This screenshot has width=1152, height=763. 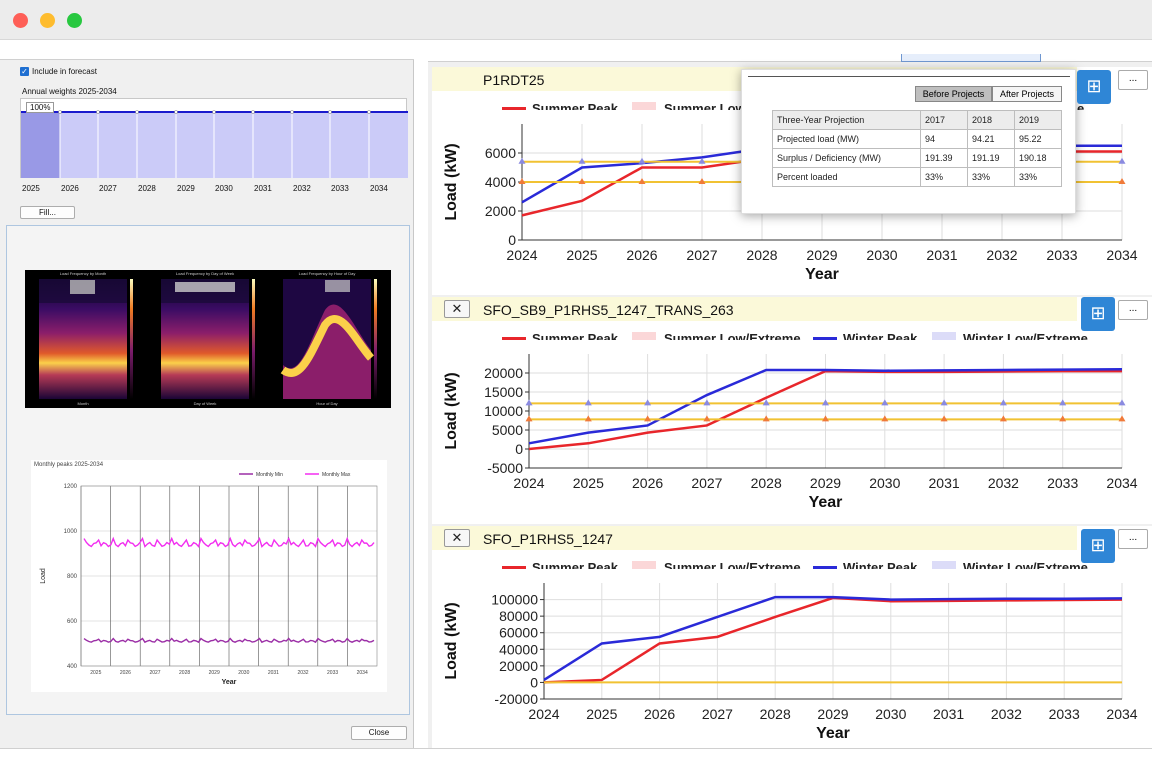 I want to click on weight-year: 2032, so click(x=302, y=188).